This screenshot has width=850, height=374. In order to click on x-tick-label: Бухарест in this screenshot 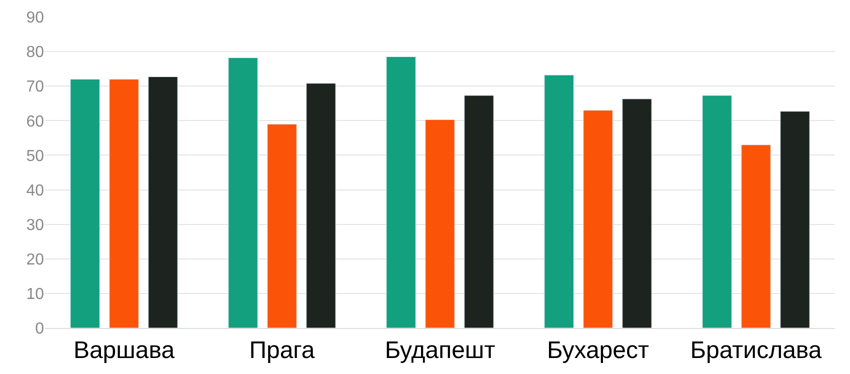, I will do `click(598, 350)`.